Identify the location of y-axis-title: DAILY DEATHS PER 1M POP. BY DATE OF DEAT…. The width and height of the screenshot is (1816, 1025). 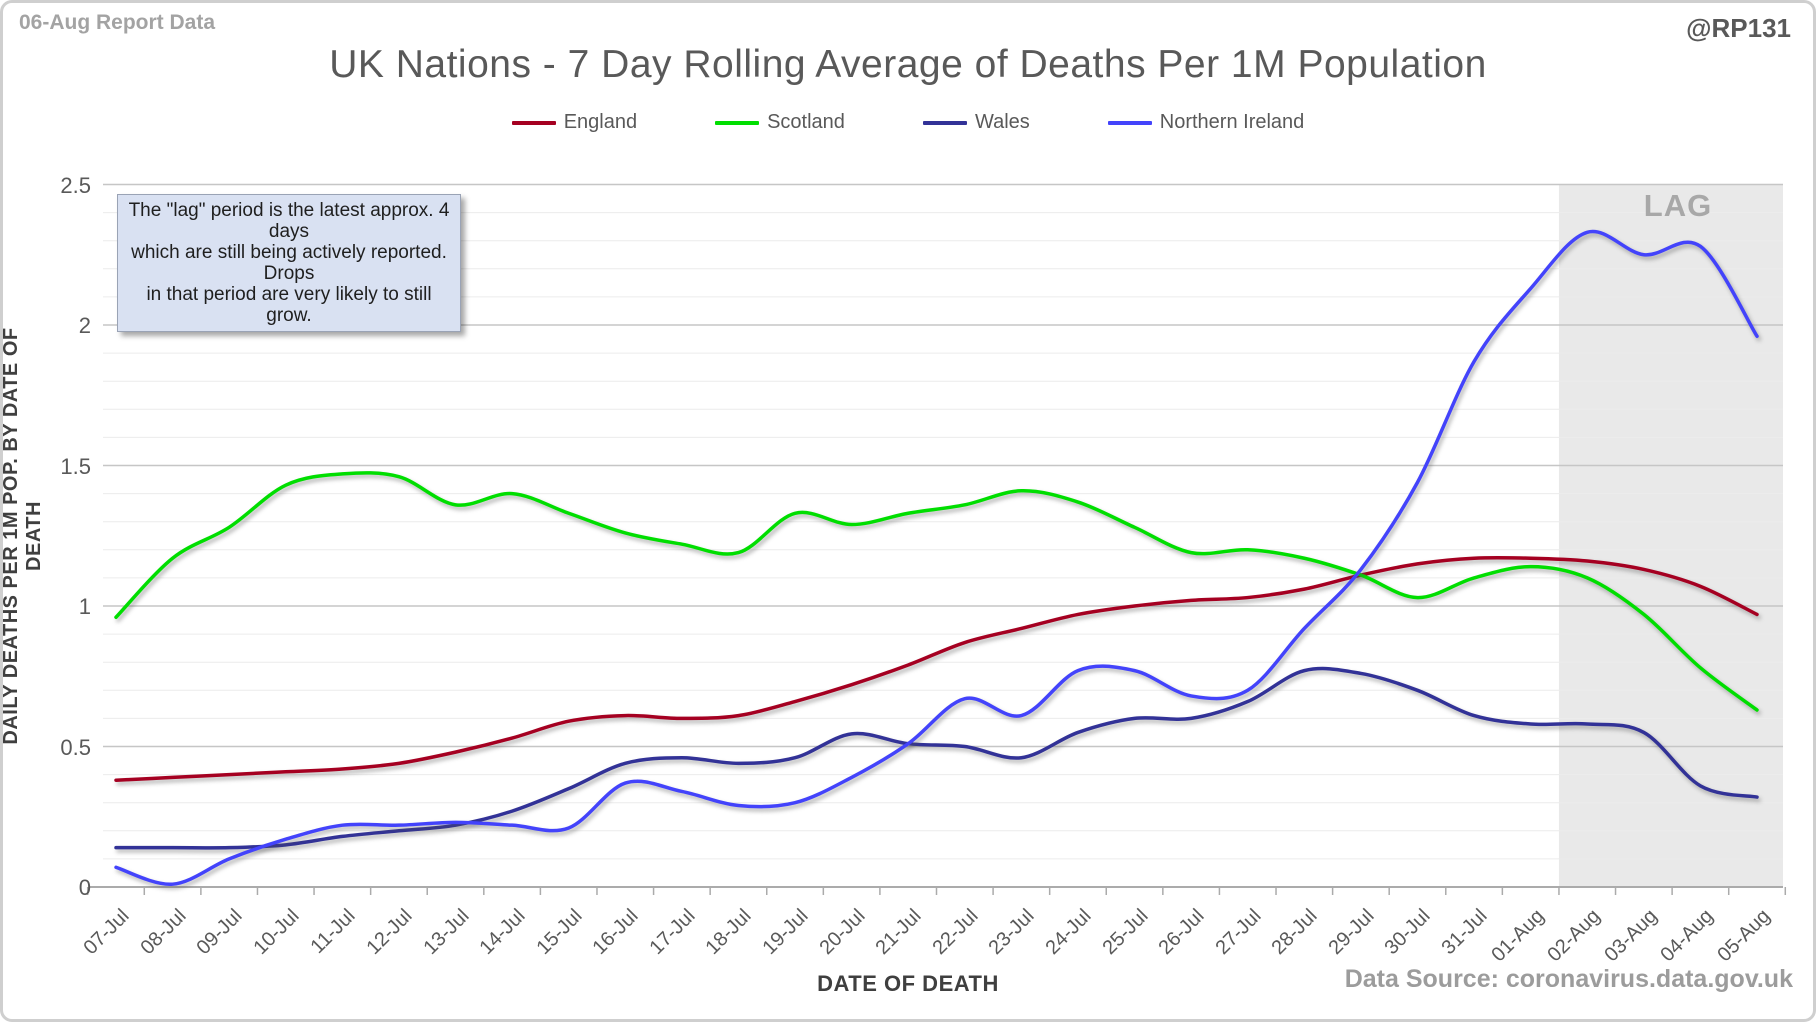
(22, 536).